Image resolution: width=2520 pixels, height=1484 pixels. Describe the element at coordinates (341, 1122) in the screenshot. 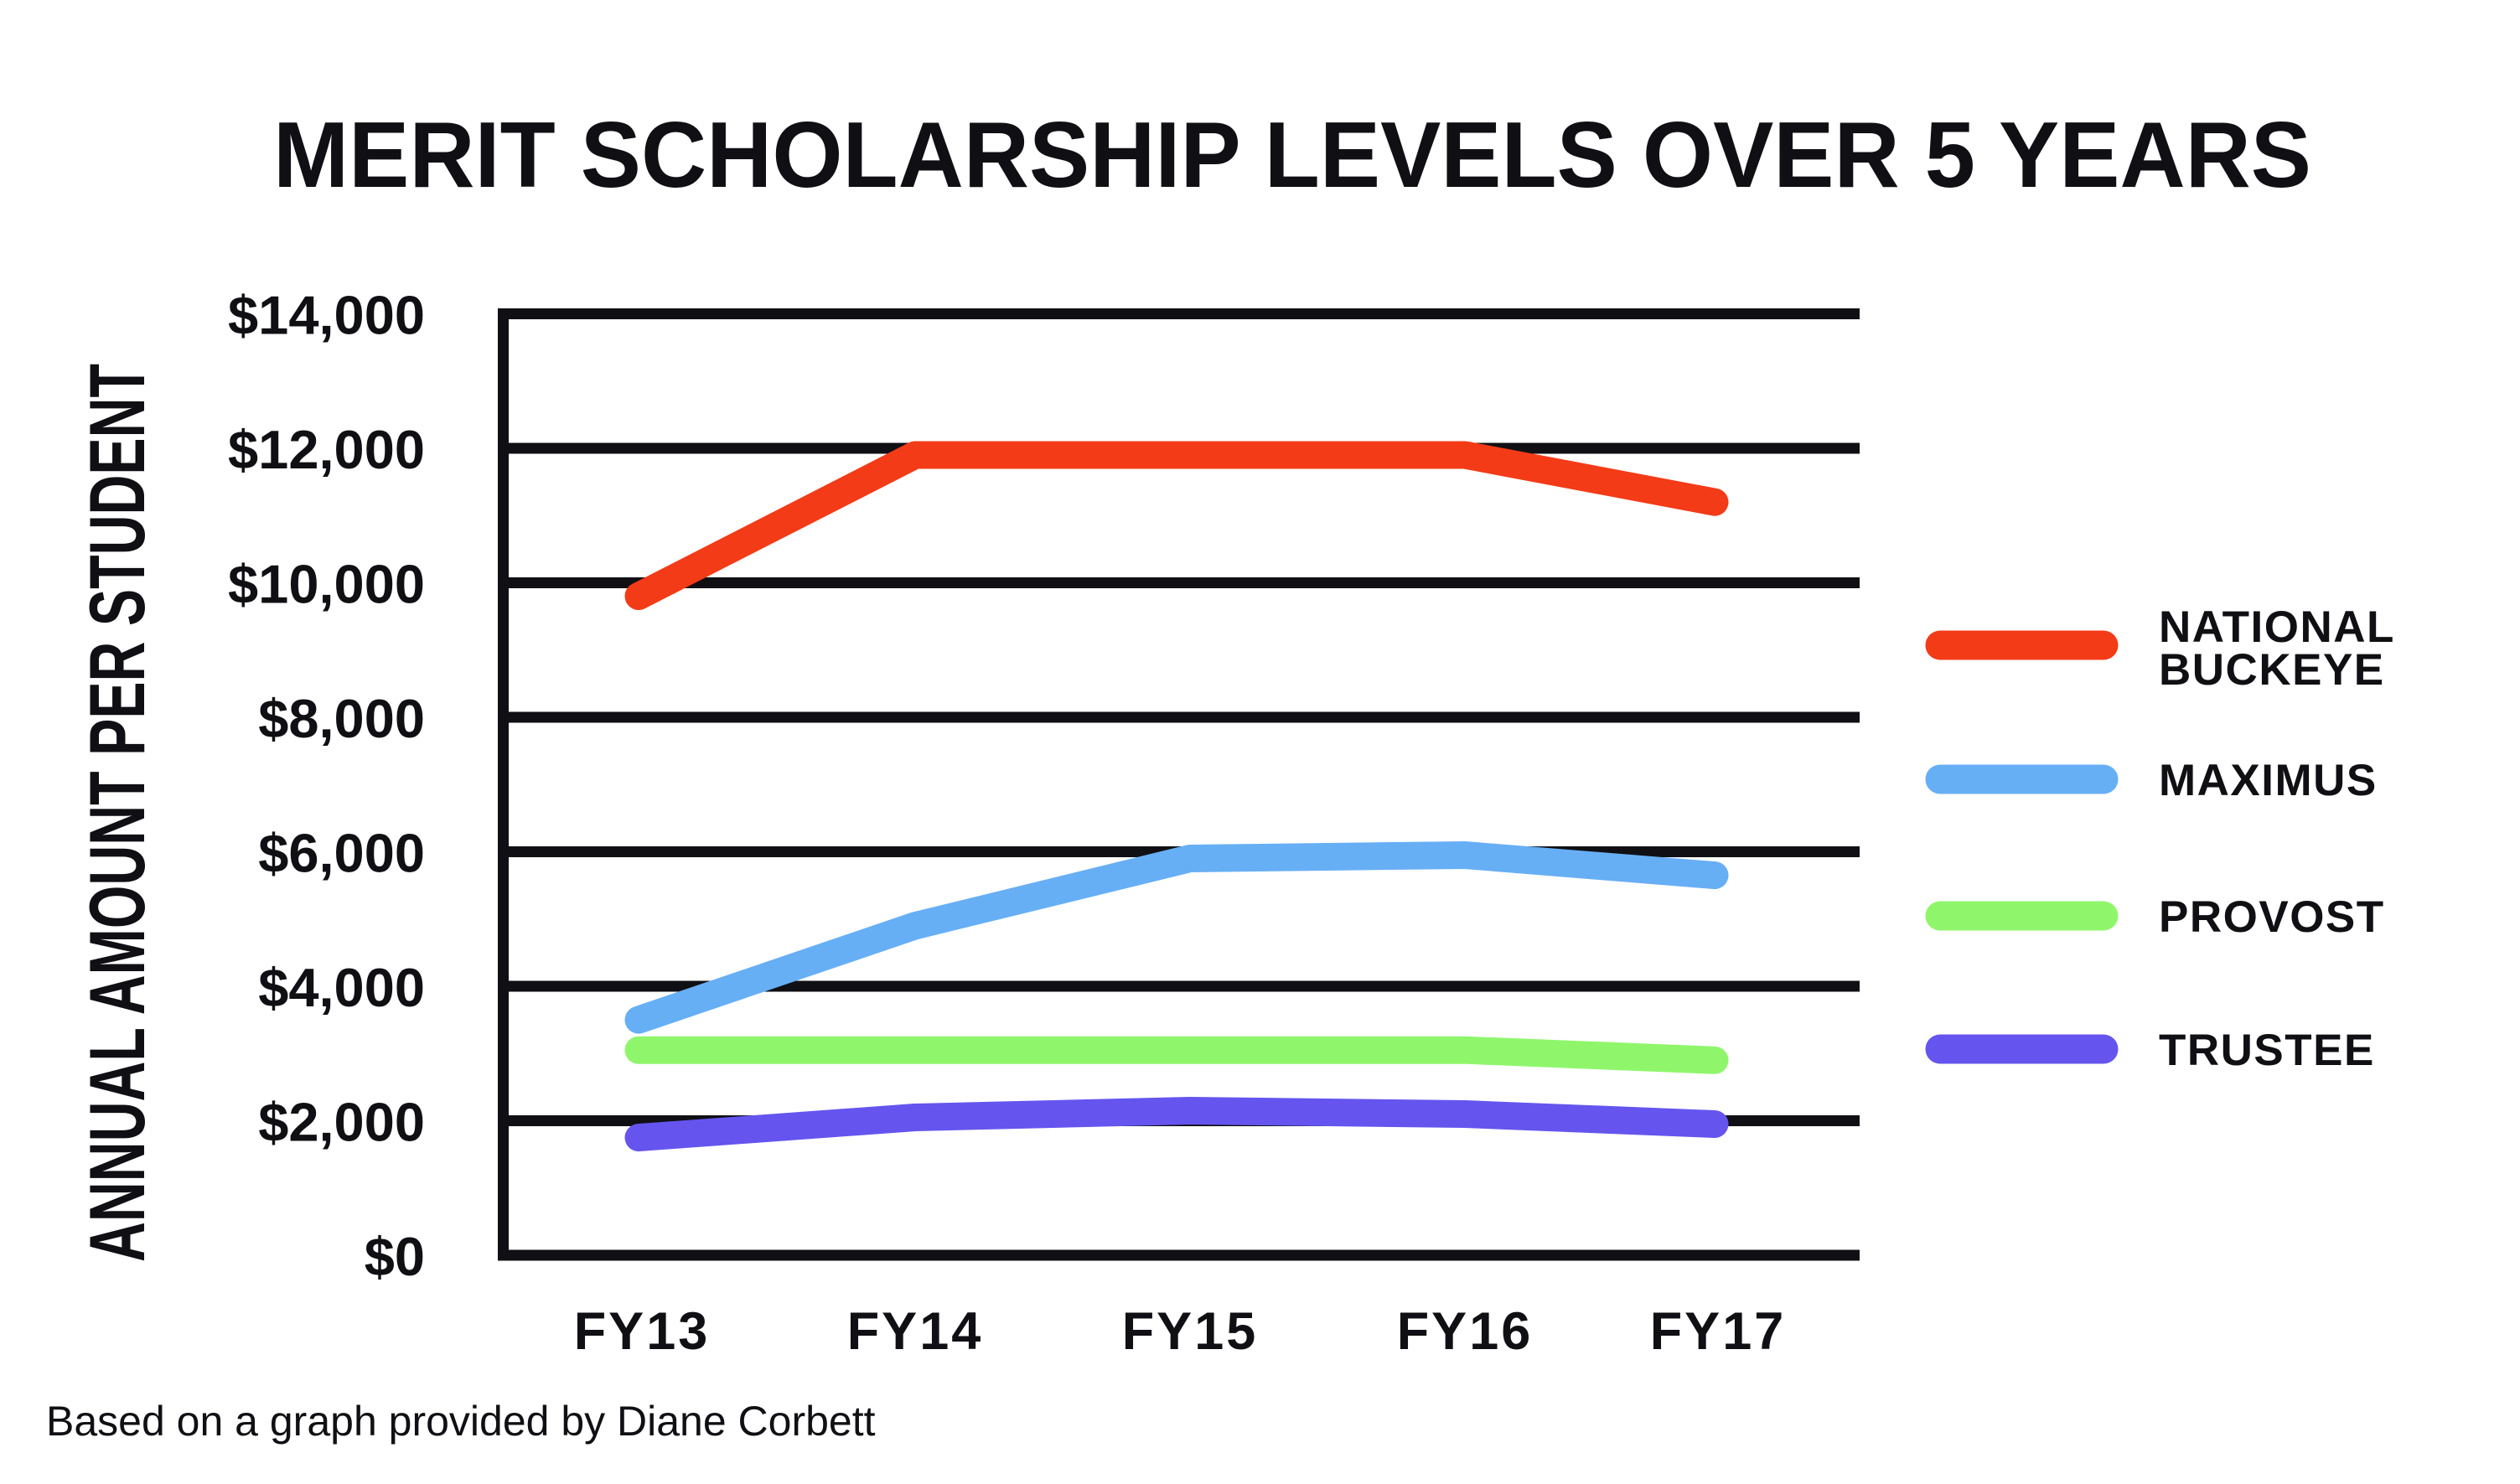

I see `y-tick-label: $2,000` at that location.